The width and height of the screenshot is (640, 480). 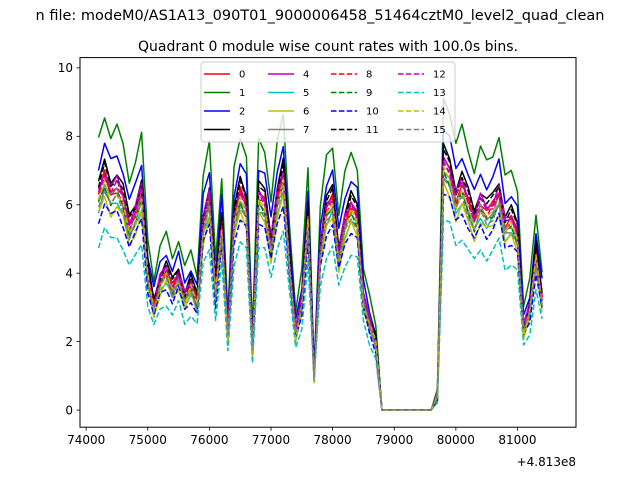 What do you see at coordinates (242, 112) in the screenshot?
I see `legend-label-2: 2` at bounding box center [242, 112].